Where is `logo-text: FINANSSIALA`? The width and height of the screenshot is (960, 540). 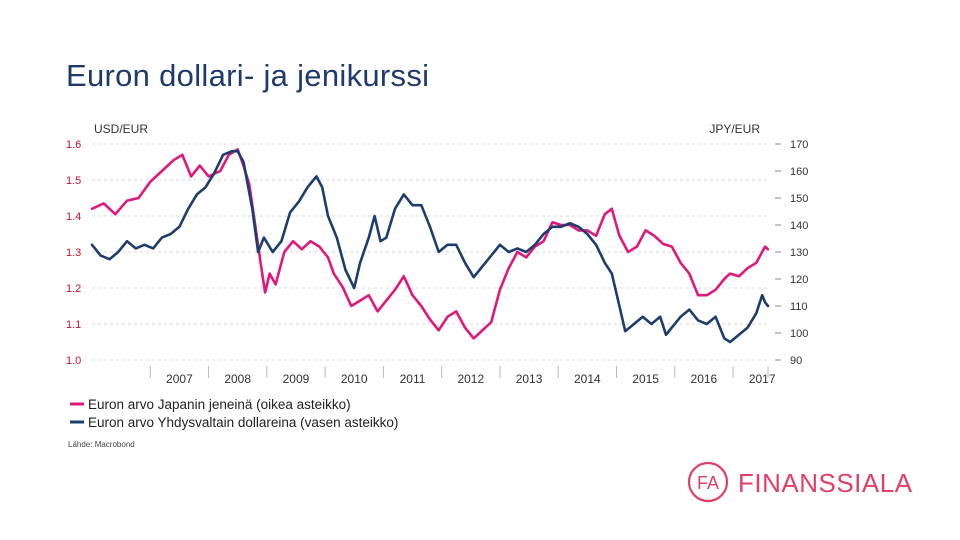 logo-text: FINANSSIALA is located at coordinates (825, 483).